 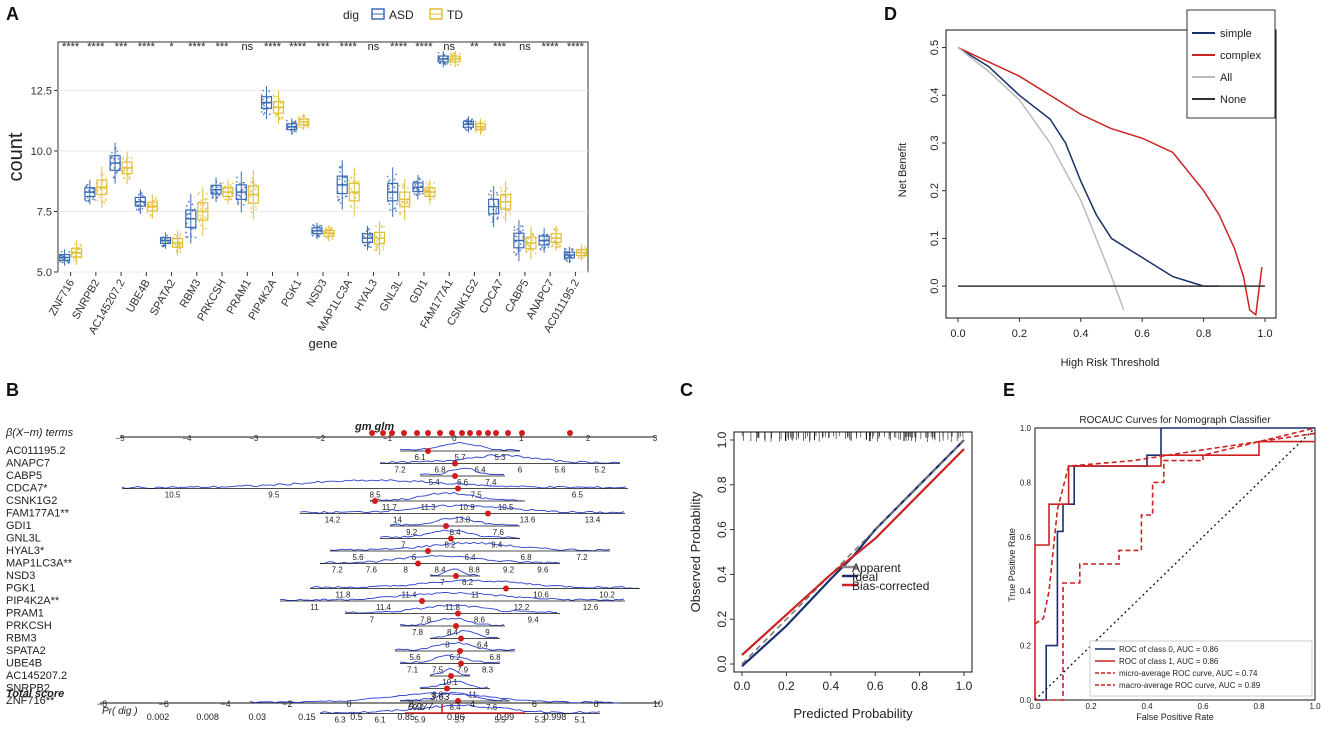 I want to click on nomogram-tick-label: 11.8, so click(x=453, y=607).